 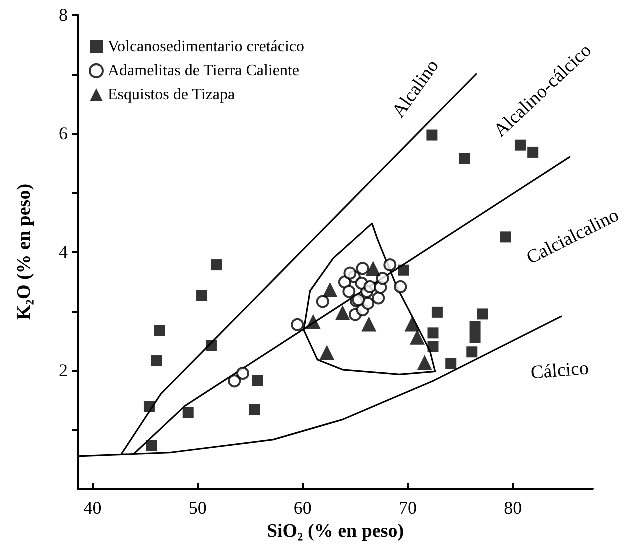 What do you see at coordinates (172, 95) in the screenshot?
I see `legend-label: Esquistos de Tizapa` at bounding box center [172, 95].